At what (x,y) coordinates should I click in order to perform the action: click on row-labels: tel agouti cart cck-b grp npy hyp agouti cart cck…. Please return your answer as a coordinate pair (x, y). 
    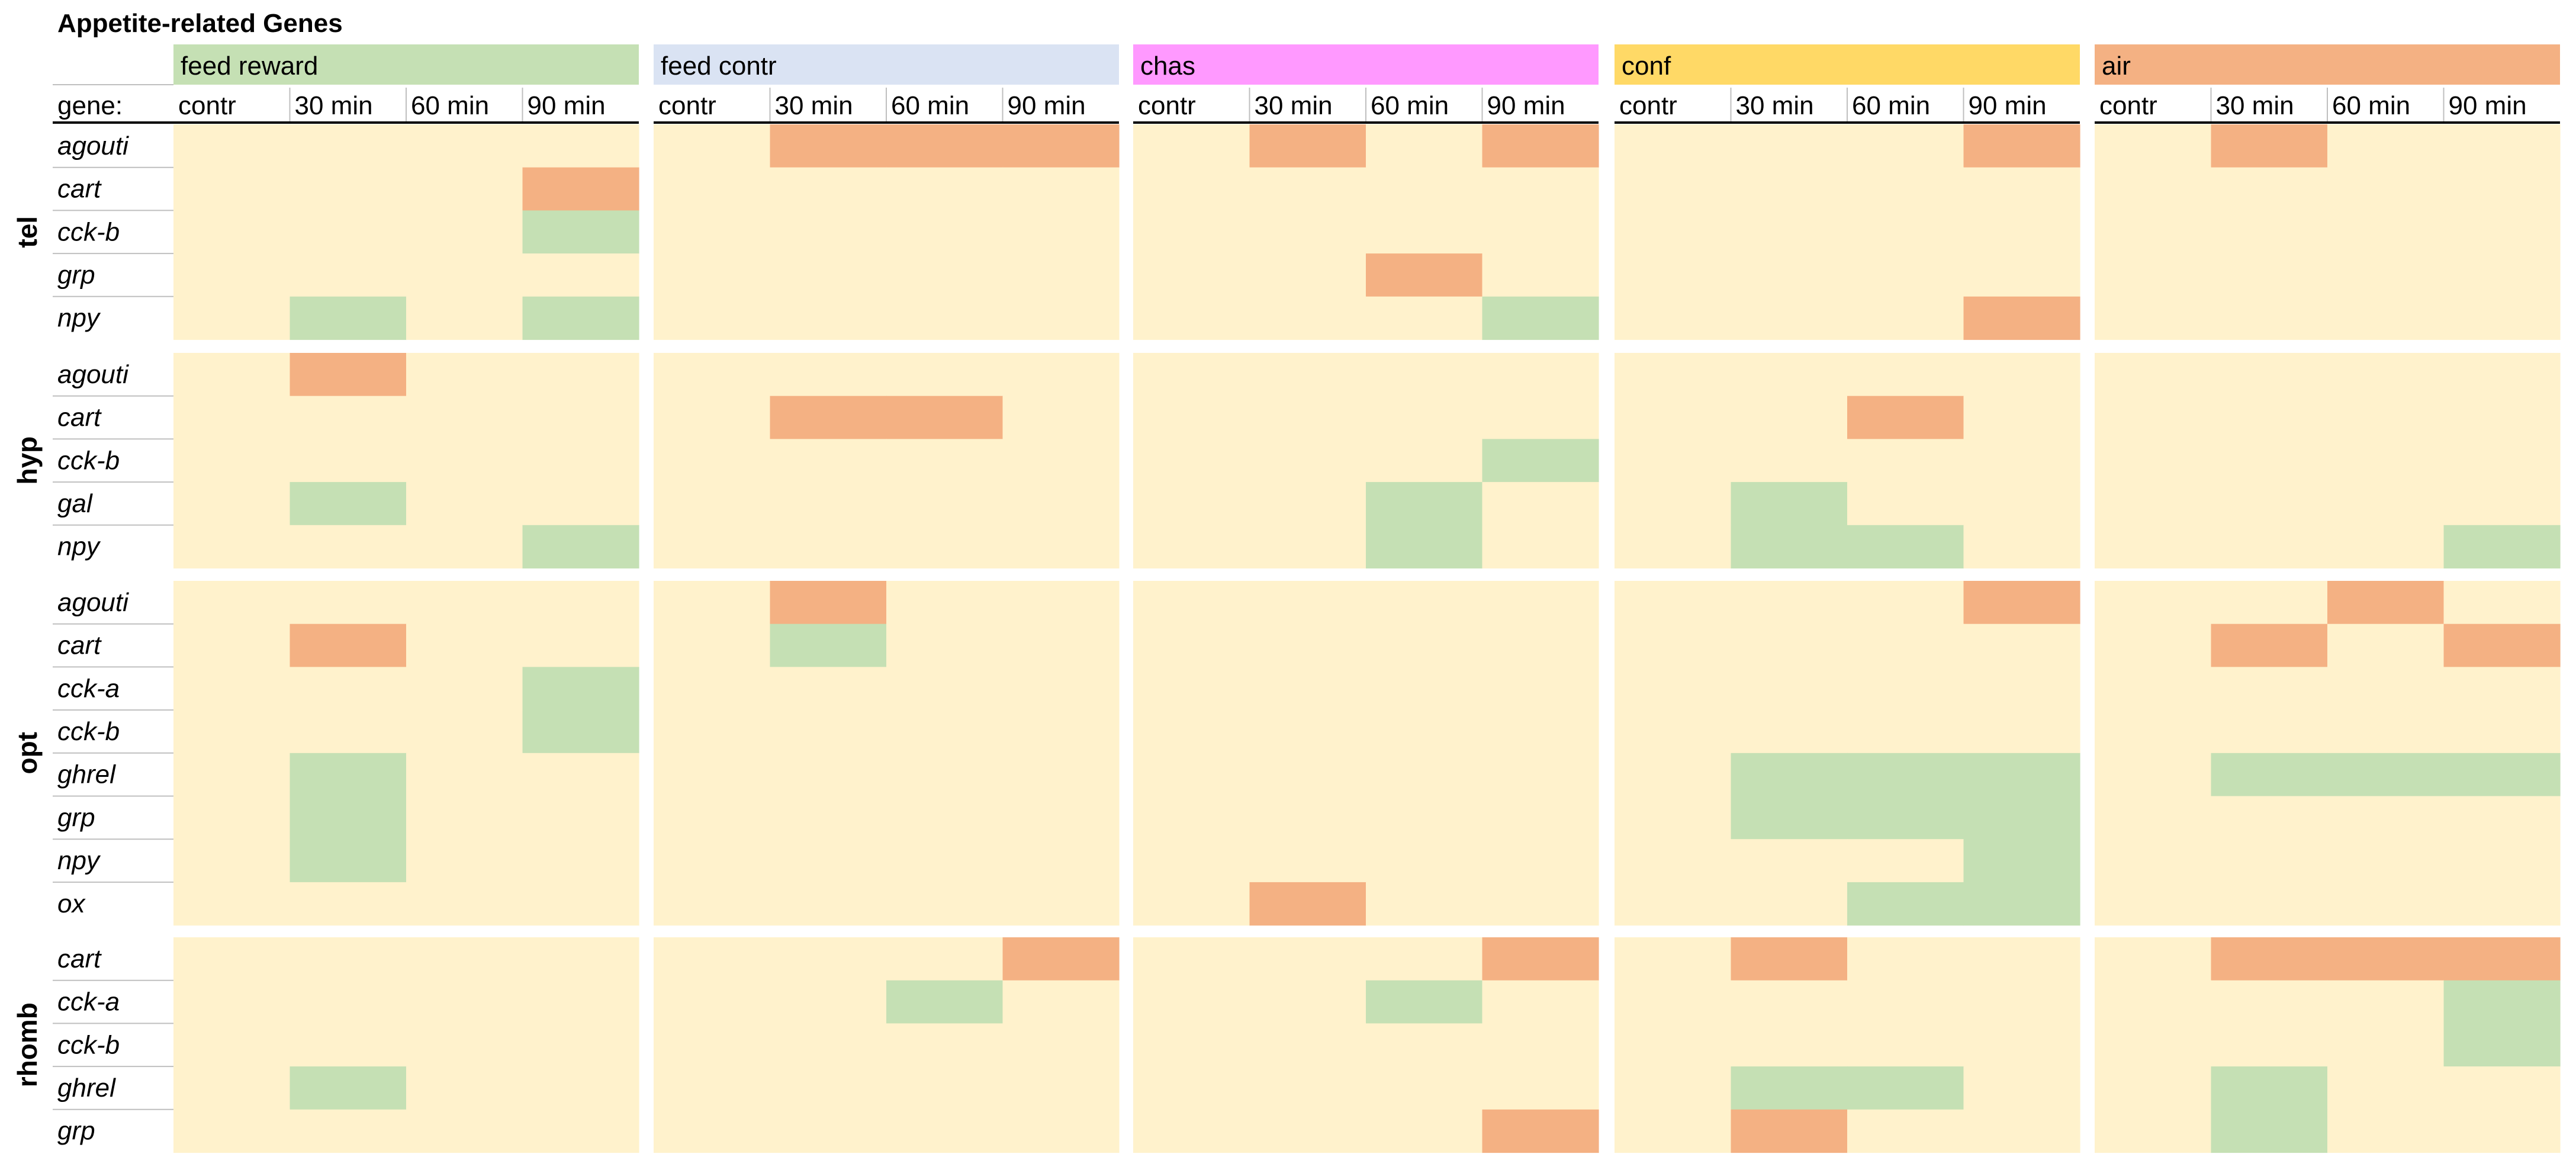
    Looking at the image, I should click on (71, 638).